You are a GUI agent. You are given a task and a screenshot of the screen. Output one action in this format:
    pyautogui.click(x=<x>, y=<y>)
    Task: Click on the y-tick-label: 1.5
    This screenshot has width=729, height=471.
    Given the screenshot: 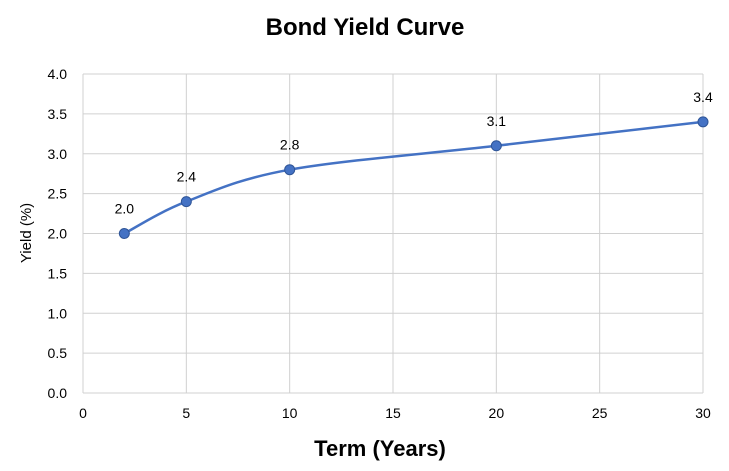 What is the action you would take?
    pyautogui.click(x=58, y=273)
    